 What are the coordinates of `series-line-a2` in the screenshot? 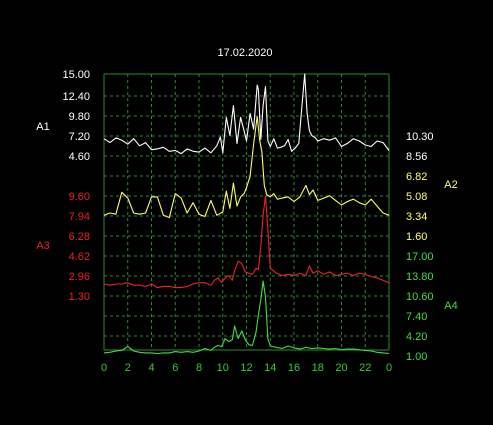 It's located at (246, 167).